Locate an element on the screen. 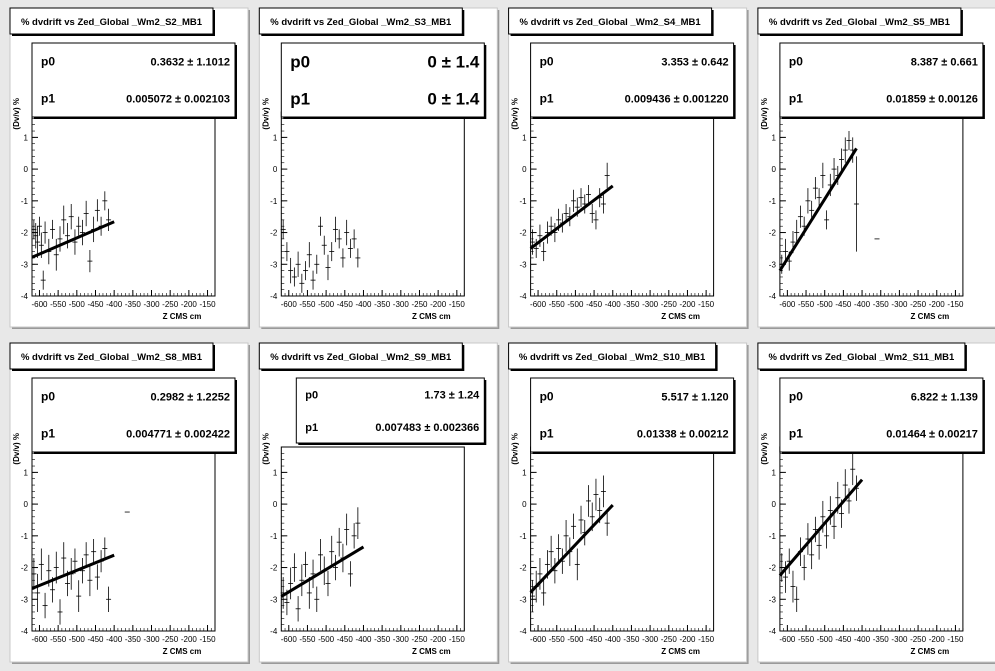  y-tick-label: 1 is located at coordinates (275, 472).